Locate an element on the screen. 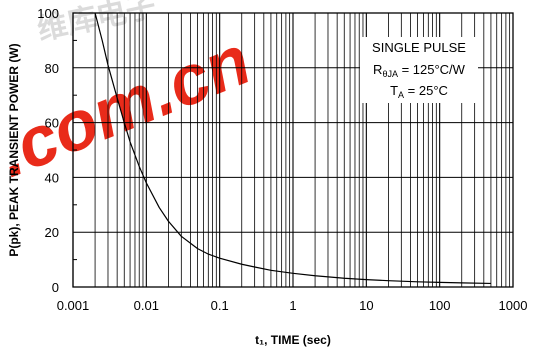 This screenshot has width=538, height=356. annotation-background is located at coordinates (419, 70).